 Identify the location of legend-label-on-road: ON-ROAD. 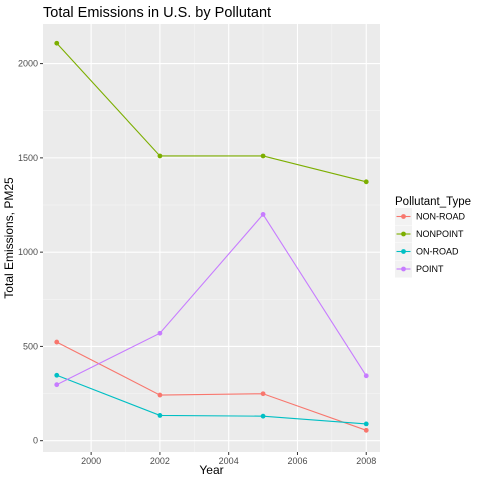
(437, 252).